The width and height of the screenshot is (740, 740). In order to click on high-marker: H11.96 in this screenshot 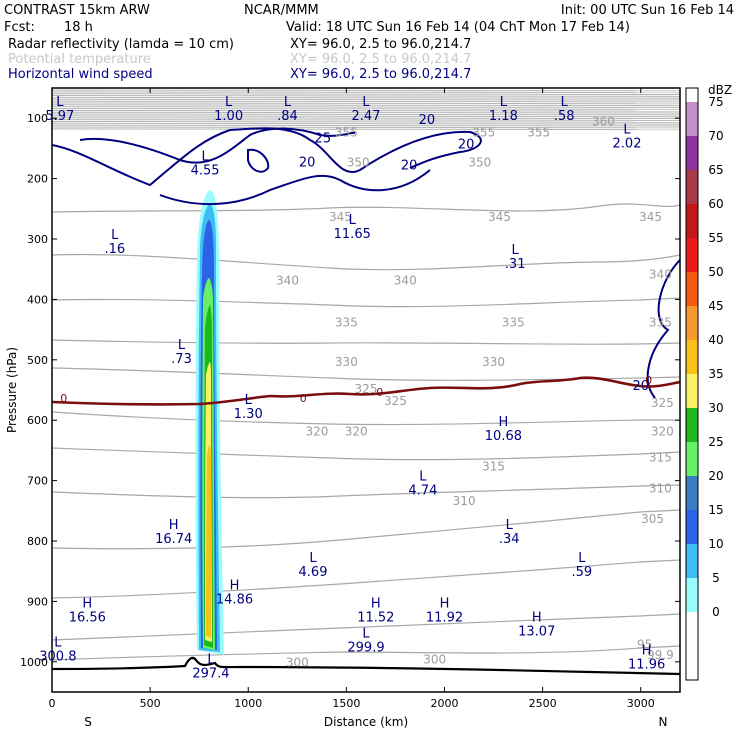, I will do `click(646, 658)`.